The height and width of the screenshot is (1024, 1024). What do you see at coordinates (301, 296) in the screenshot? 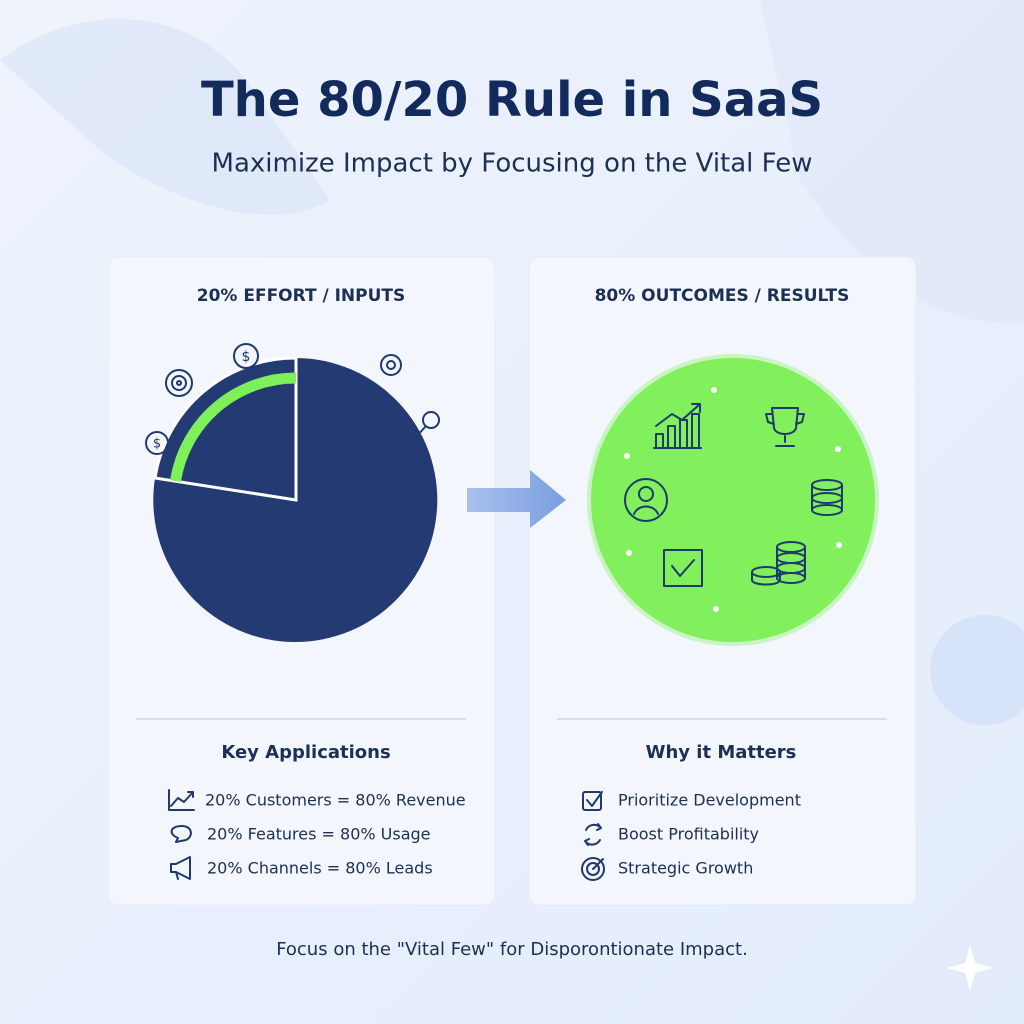
I see `panel-heading: 20% EFFORT / INPUTS` at bounding box center [301, 296].